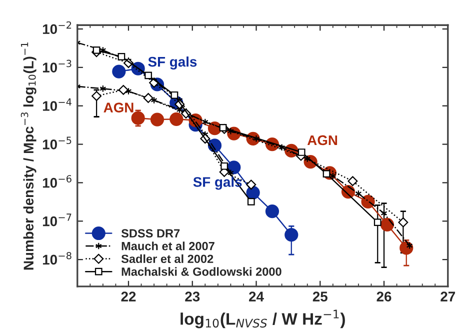 Image resolution: width=469 pixels, height=335 pixels. I want to click on legend-label: Machalski & Godlowski 2000, so click(202, 271).